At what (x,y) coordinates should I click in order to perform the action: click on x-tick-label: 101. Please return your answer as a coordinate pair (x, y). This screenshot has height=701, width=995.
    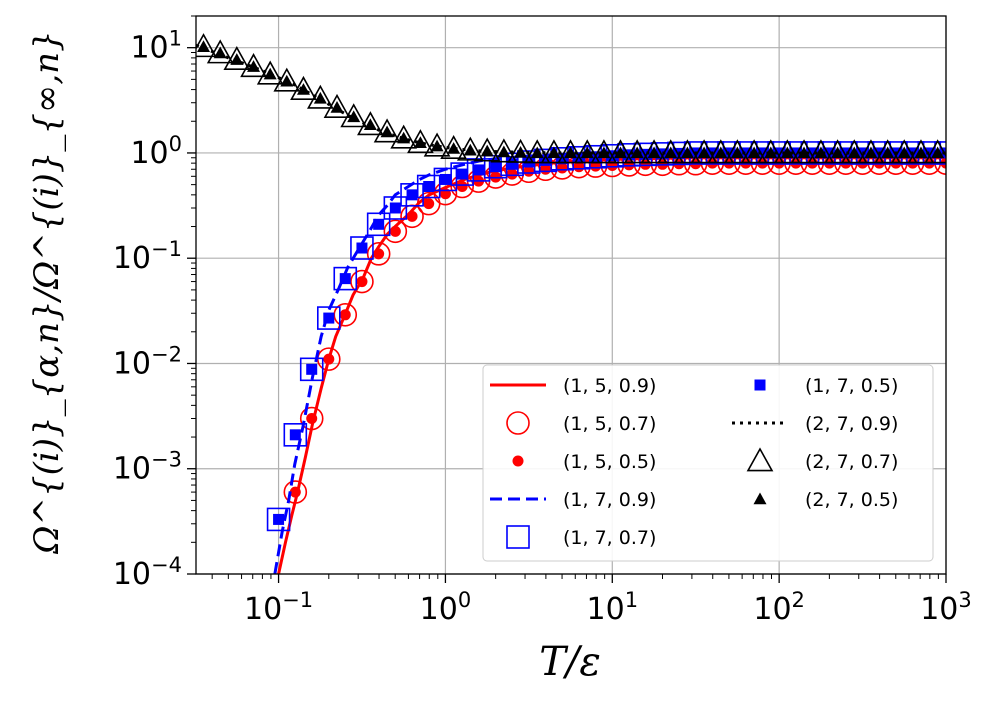
    Looking at the image, I should click on (613, 607).